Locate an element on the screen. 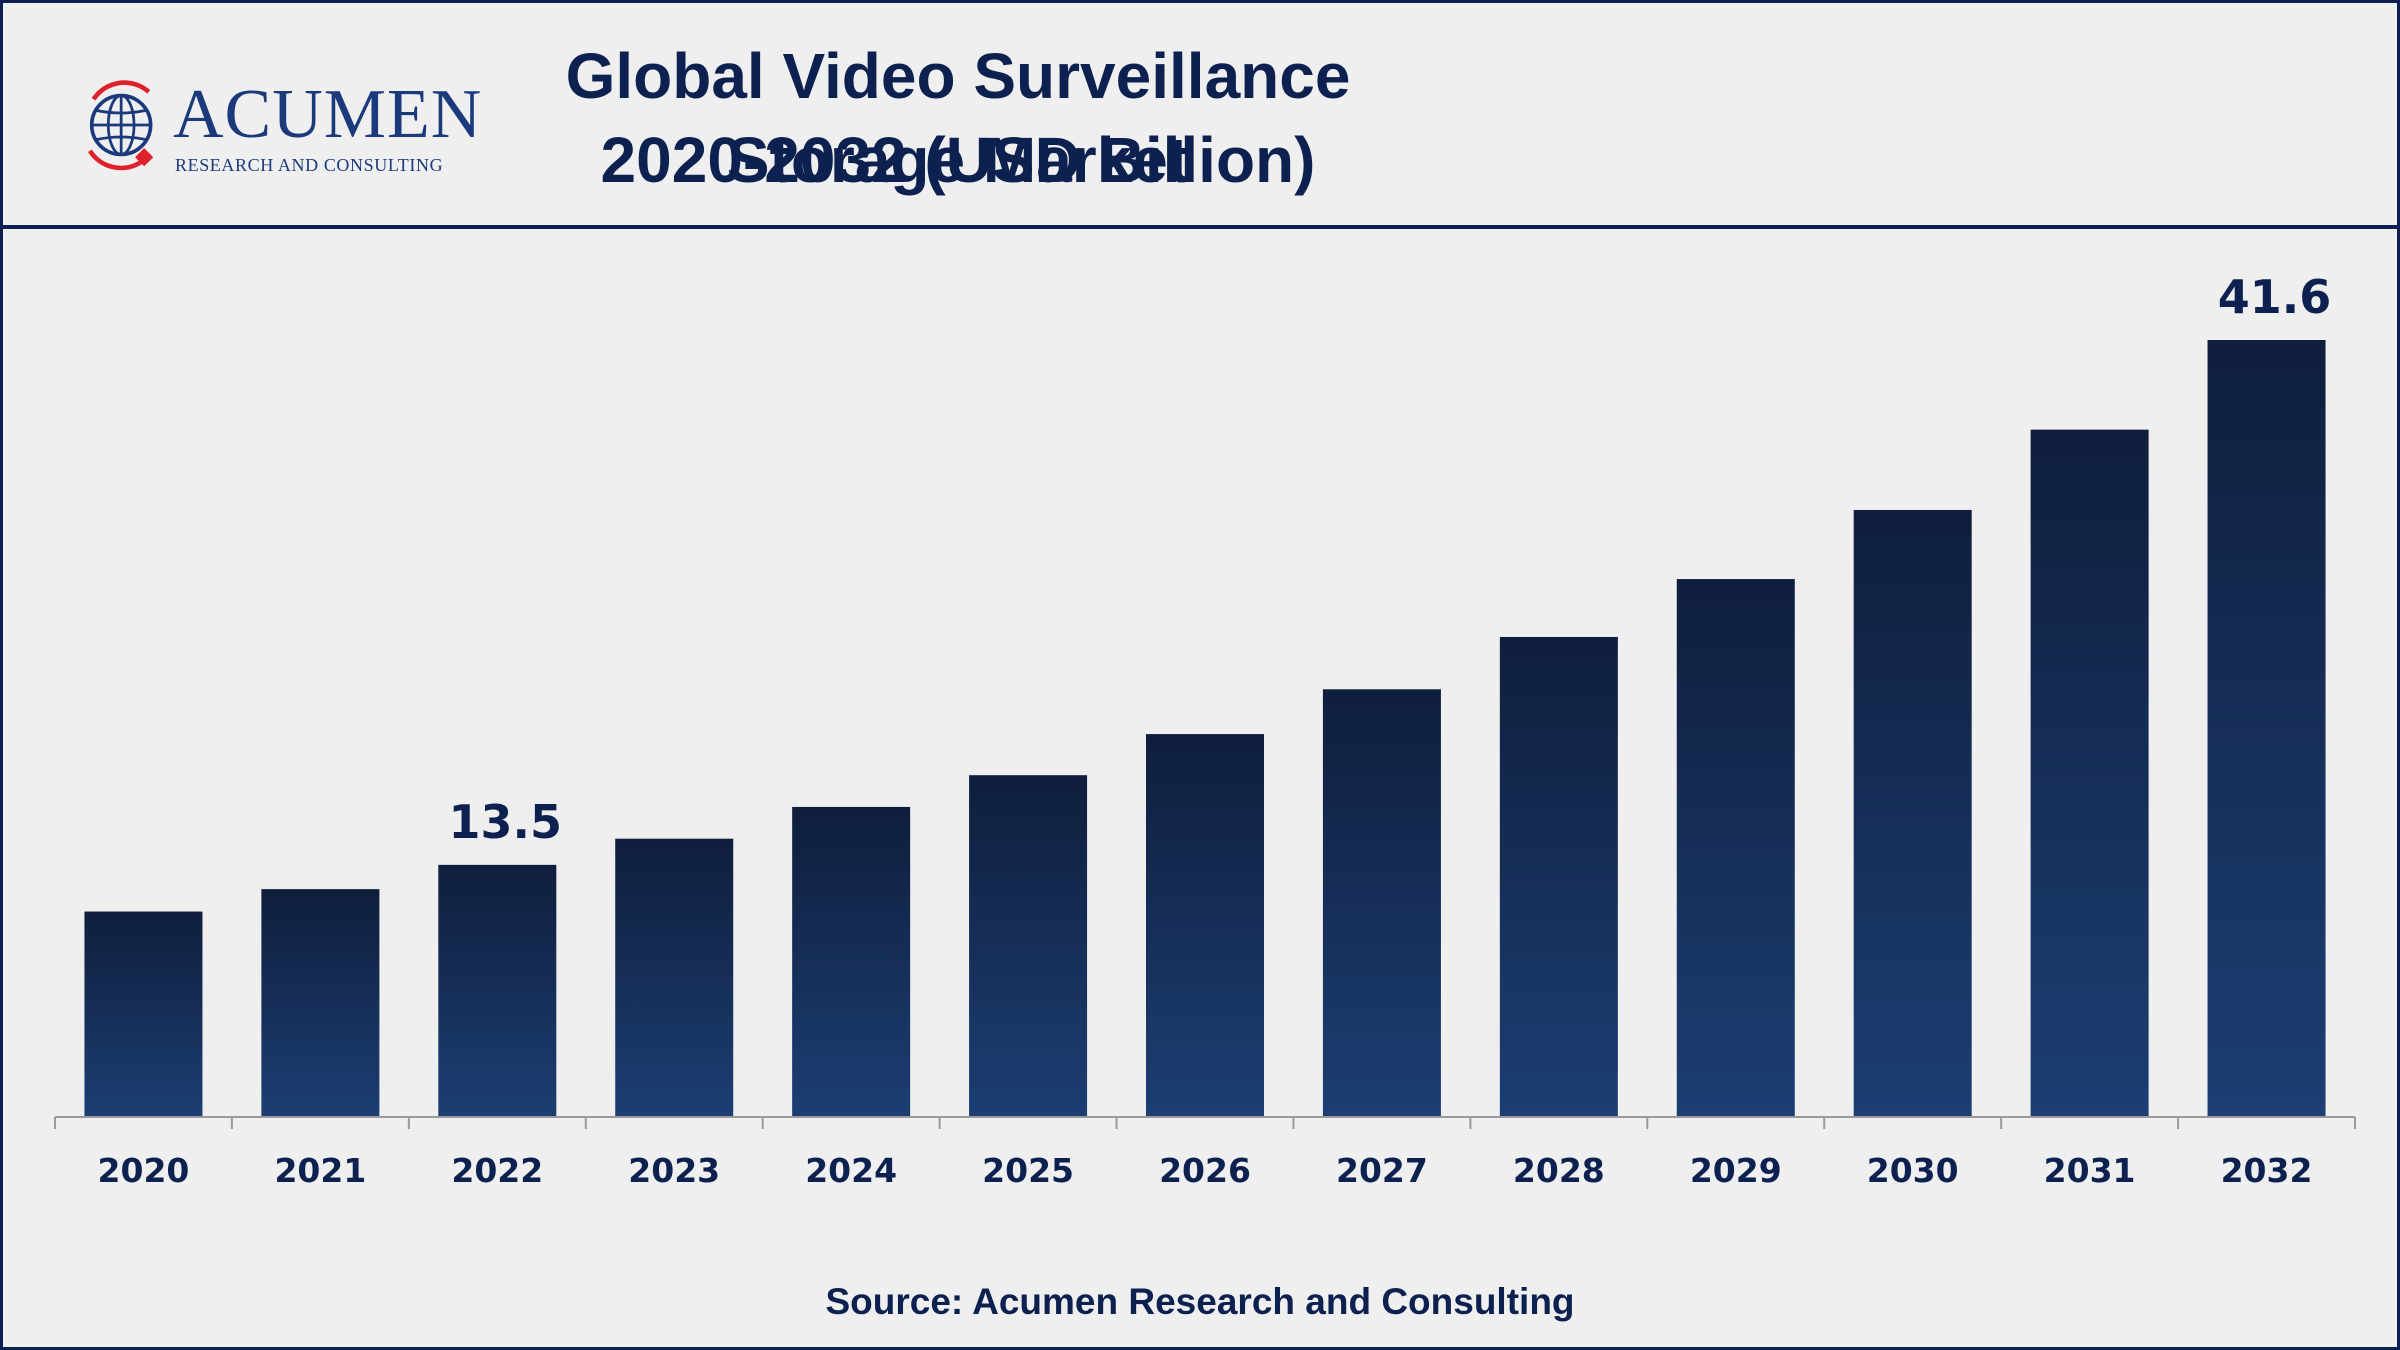 This screenshot has height=1350, width=2400. x-tick-label-2029: 2029 is located at coordinates (1736, 1170).